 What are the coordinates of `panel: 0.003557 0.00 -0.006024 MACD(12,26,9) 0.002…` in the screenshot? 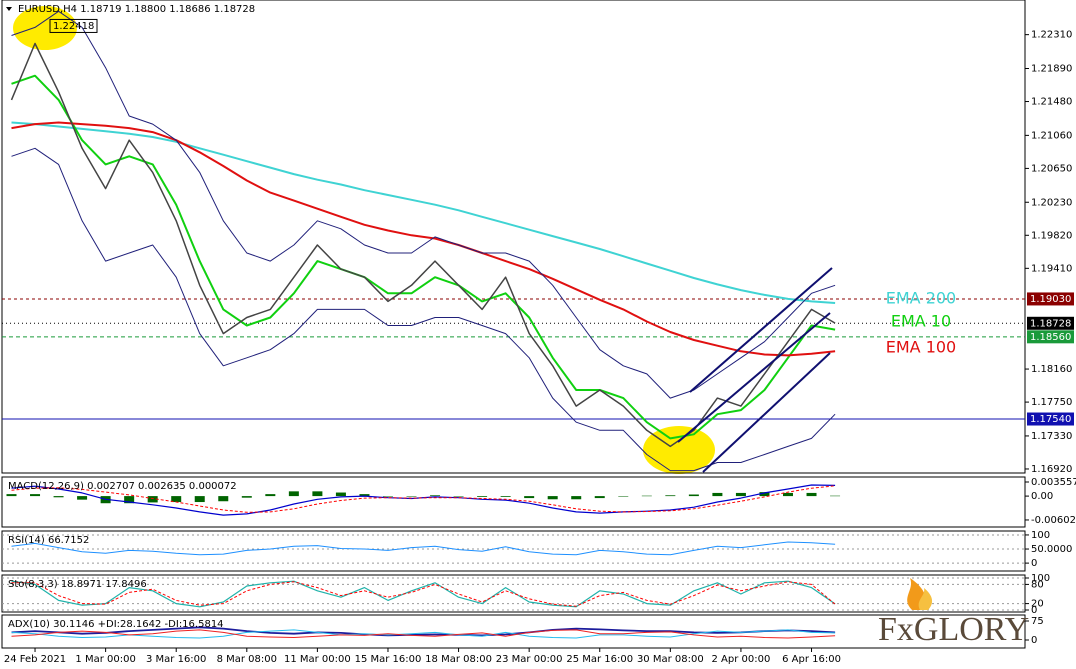 It's located at (538, 502).